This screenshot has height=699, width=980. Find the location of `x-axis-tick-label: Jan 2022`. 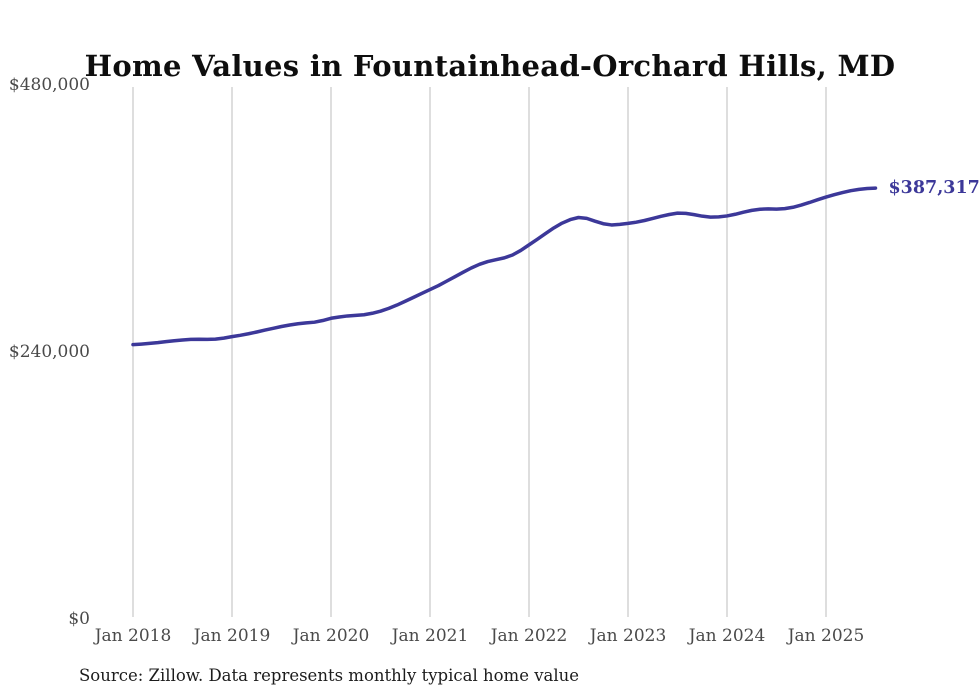

x-axis-tick-label: Jan 2022 is located at coordinates (529, 636).